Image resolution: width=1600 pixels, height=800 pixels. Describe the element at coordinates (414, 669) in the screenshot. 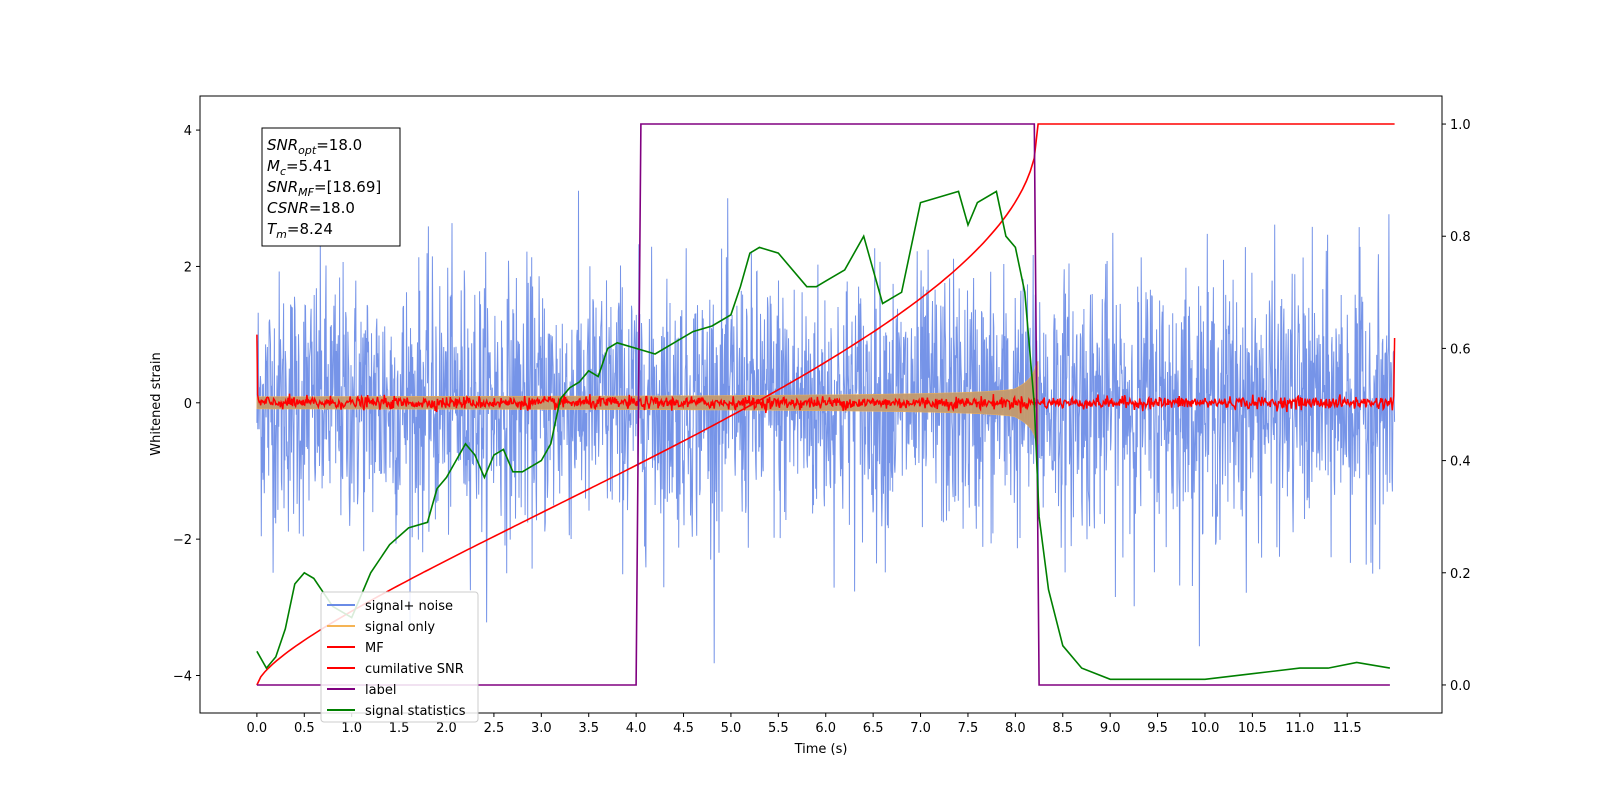

I see `legend-label: cumilative SNR` at that location.